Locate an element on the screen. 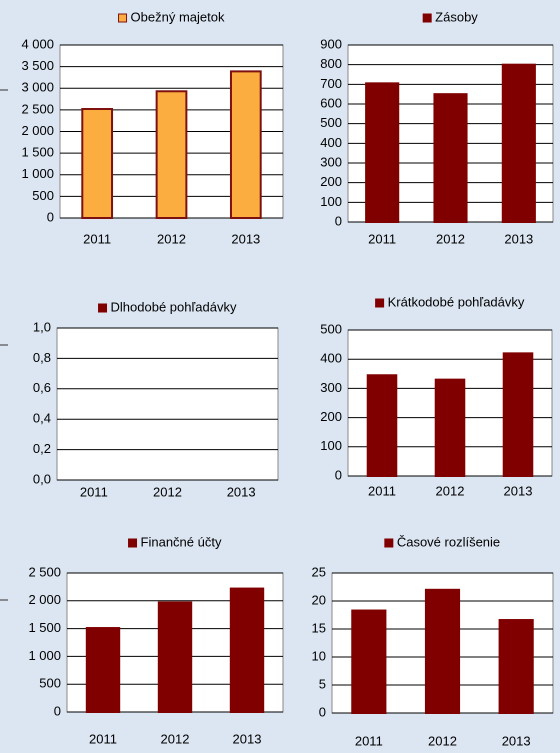  legend-label: Zásoby is located at coordinates (456, 16).